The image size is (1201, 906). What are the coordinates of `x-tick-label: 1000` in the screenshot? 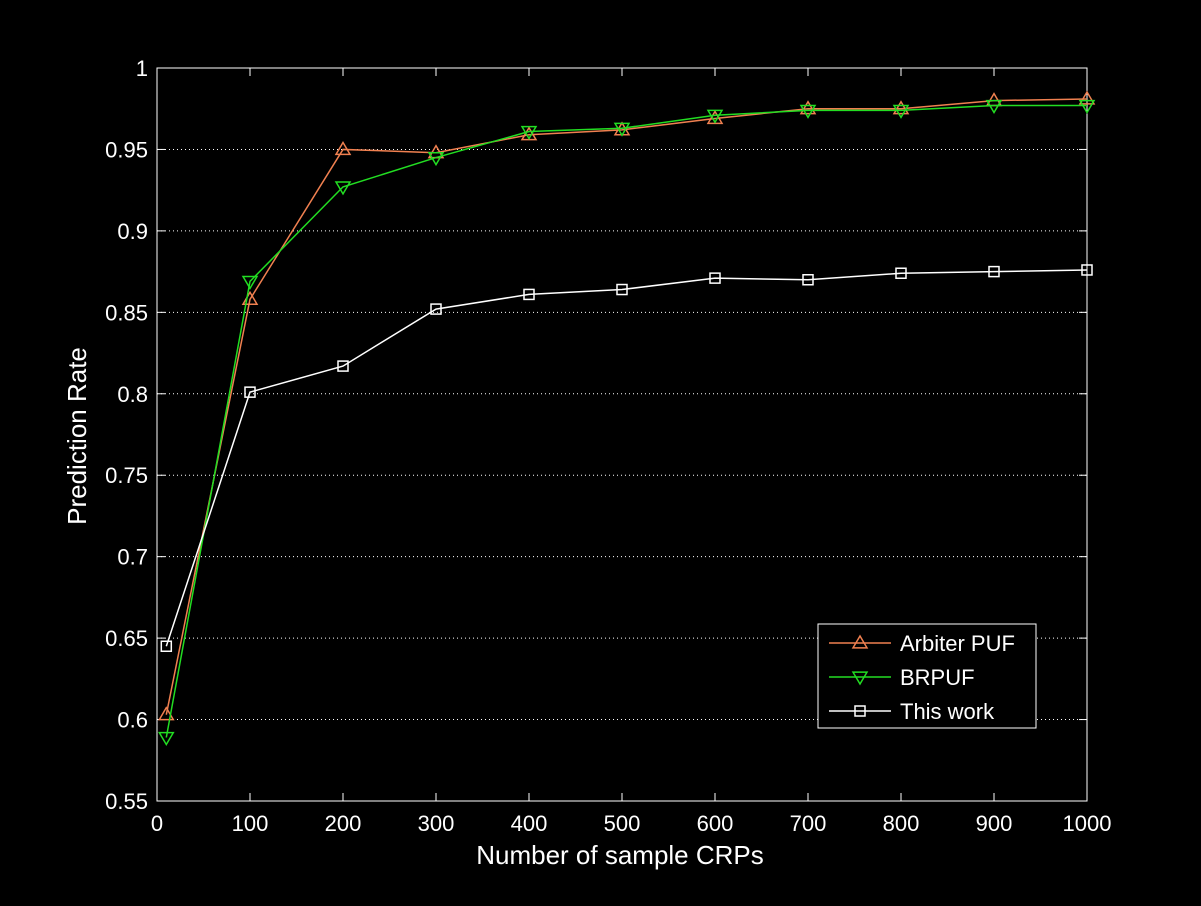 It's located at (1087, 823).